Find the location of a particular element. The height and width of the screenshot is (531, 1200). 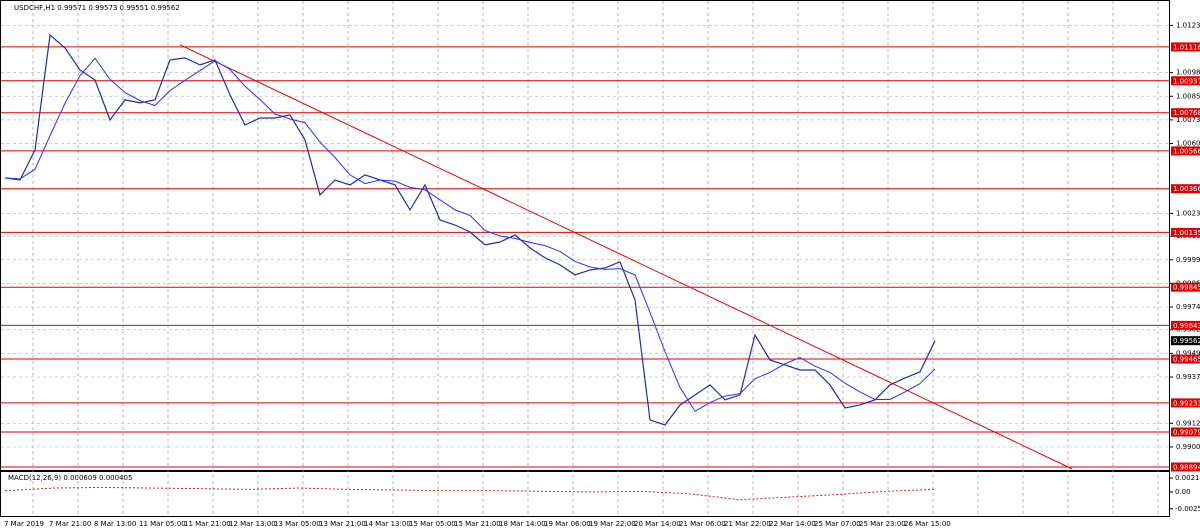

x-tick-label: 7 Mar 2019 is located at coordinates (24, 524).